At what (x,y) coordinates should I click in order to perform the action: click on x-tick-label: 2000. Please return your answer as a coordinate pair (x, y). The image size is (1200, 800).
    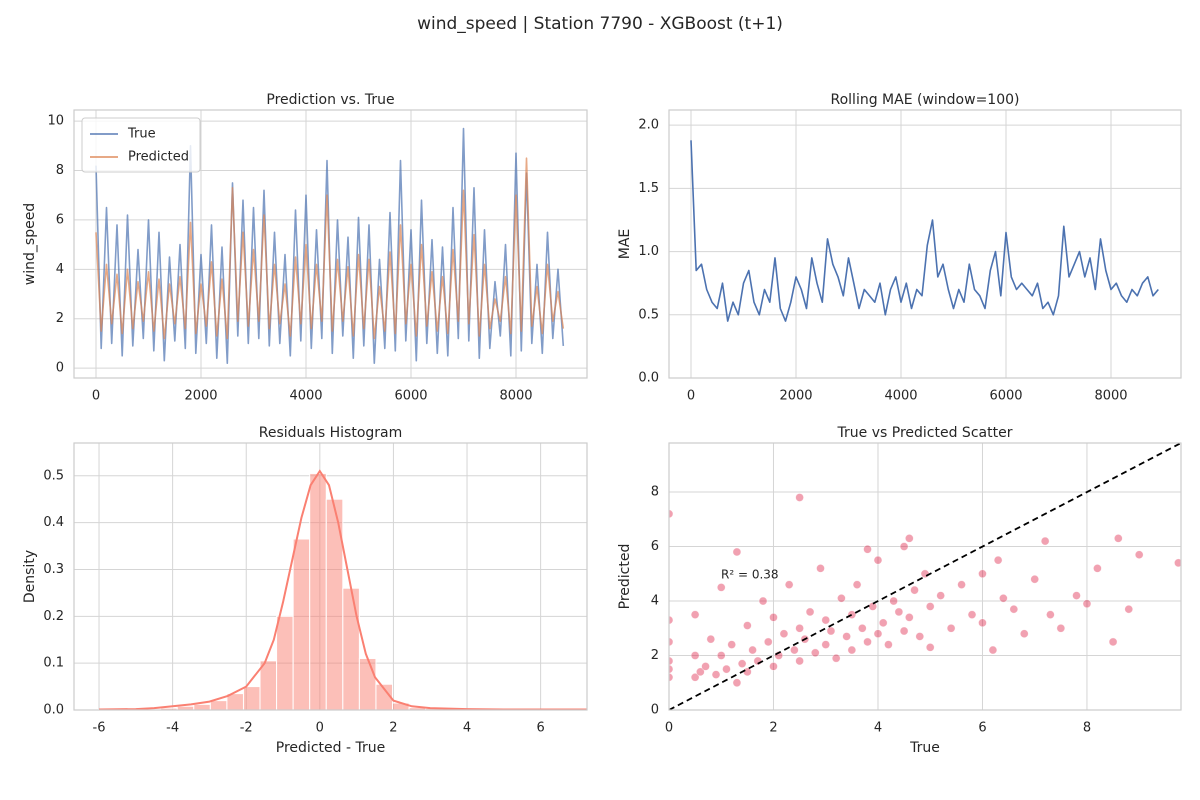
    Looking at the image, I should click on (200, 396).